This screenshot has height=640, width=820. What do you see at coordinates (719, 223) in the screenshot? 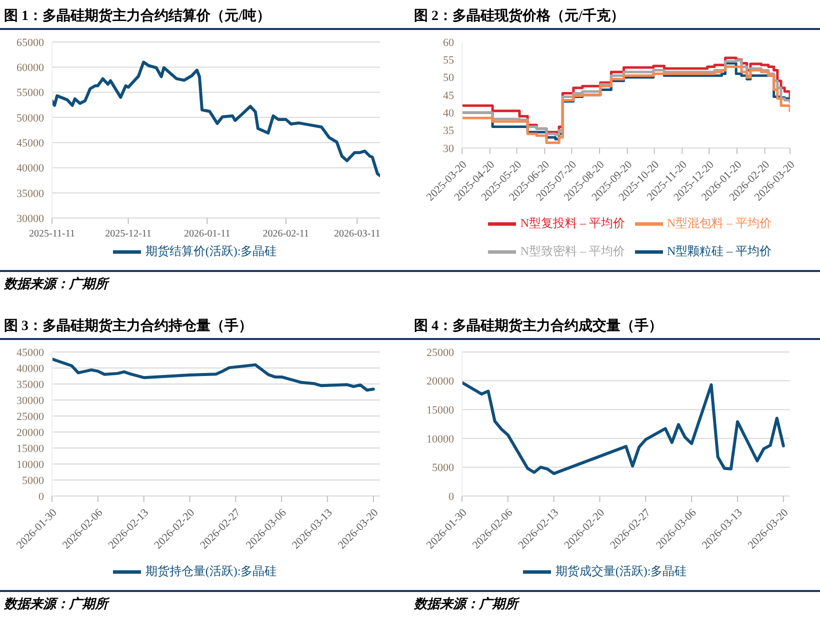
I see `legend-label: N型混包料 – 平均价` at bounding box center [719, 223].